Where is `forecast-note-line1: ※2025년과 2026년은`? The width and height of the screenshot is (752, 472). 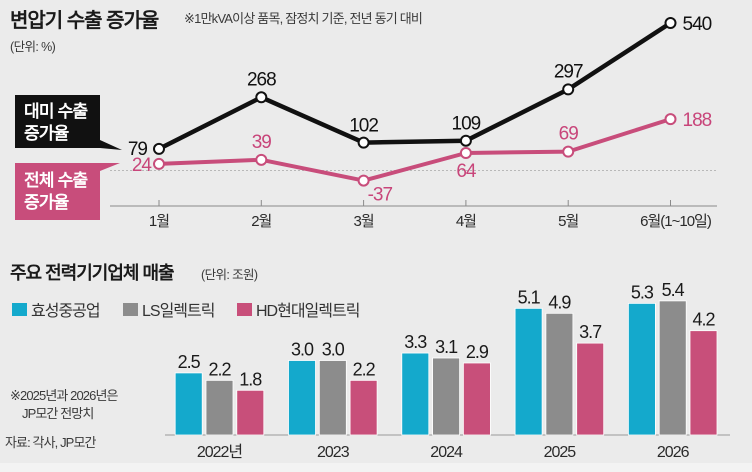
forecast-note-line1: ※2025년과 2026년은 is located at coordinates (64, 395).